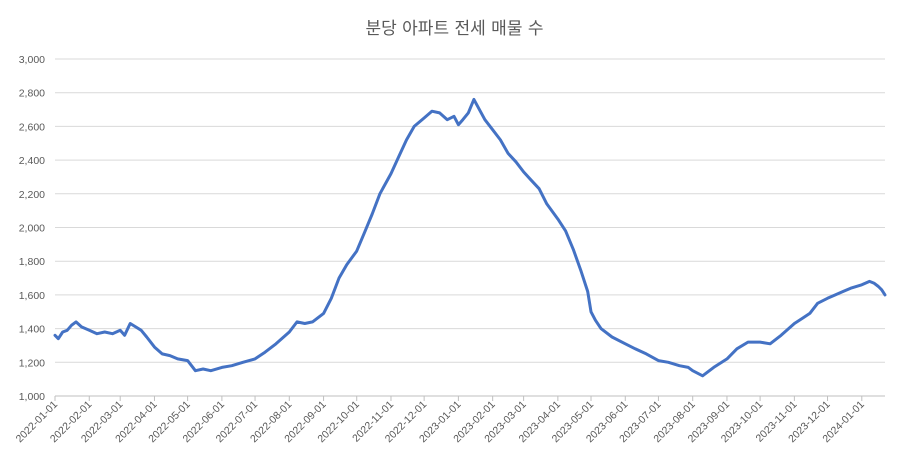 This screenshot has width=909, height=462. I want to click on y-tick-label: 2,600, so click(32, 127).